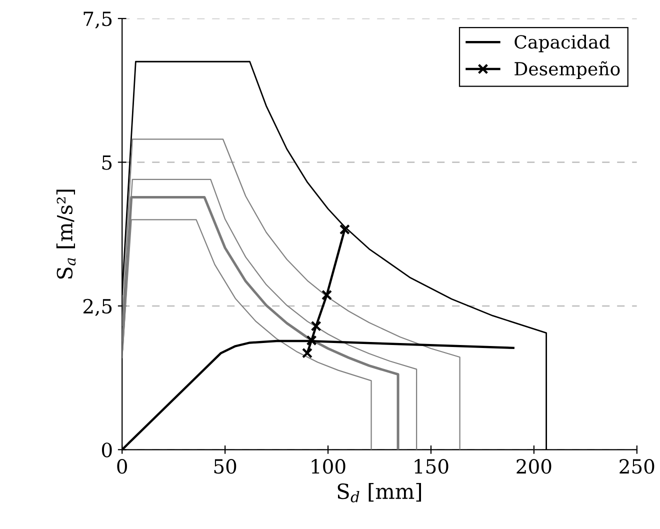 The width and height of the screenshot is (660, 529). Describe the element at coordinates (329, 466) in the screenshot. I see `x-tick-label: 100` at that location.